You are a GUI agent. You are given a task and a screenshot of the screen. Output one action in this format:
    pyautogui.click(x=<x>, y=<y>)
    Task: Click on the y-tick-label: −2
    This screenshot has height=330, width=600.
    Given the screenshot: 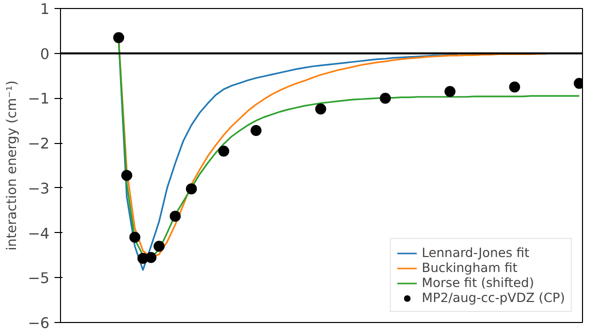 What is the action you would take?
    pyautogui.click(x=39, y=144)
    